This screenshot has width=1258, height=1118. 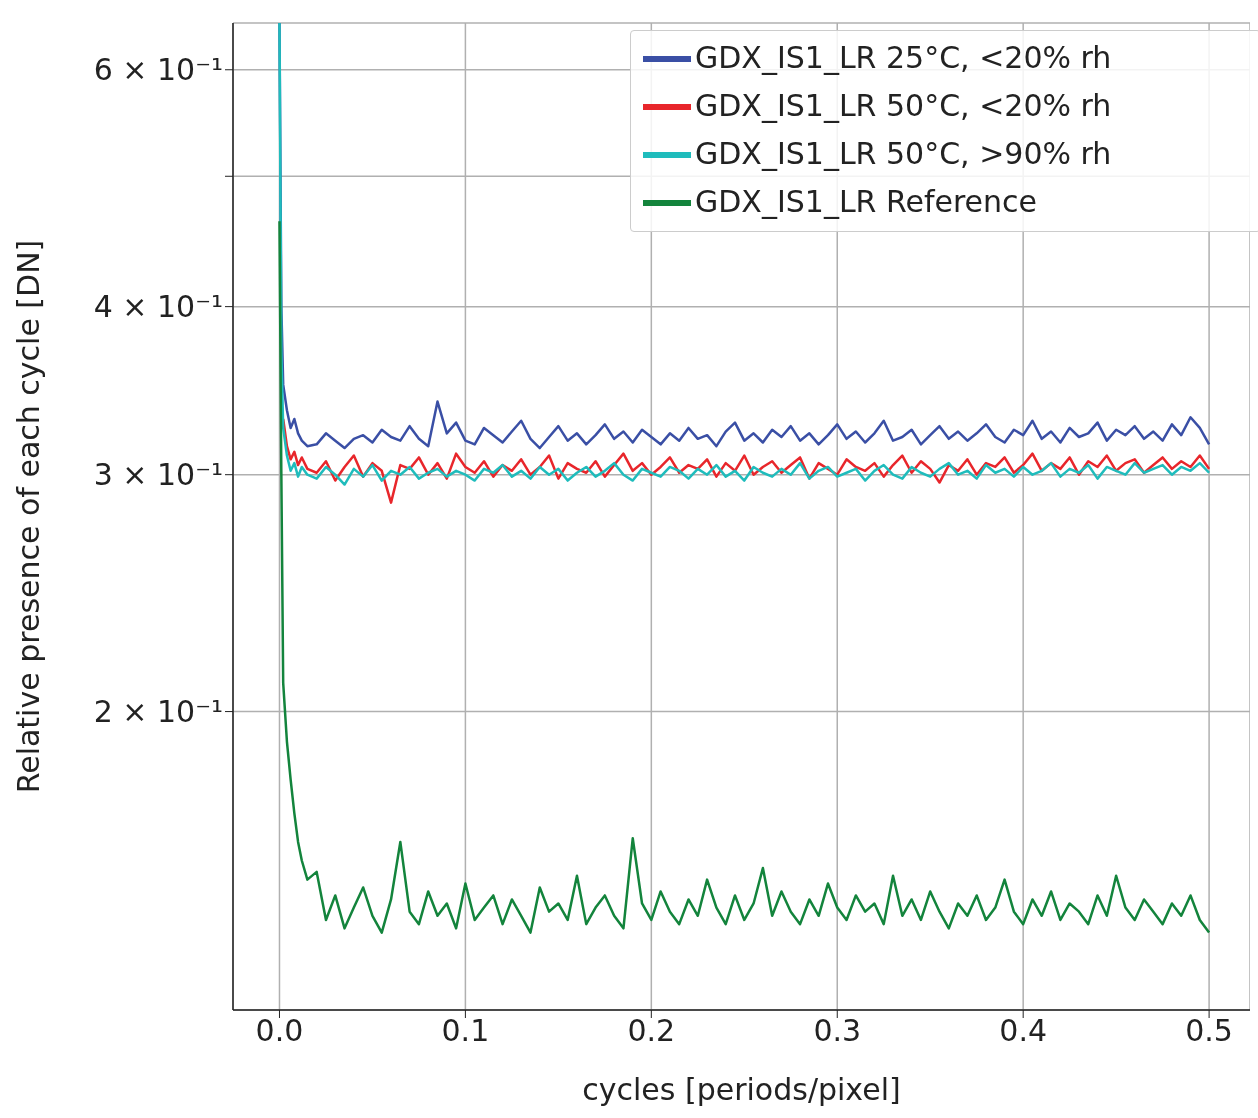 I want to click on x-tick-label: 0.4, so click(x=1023, y=1031).